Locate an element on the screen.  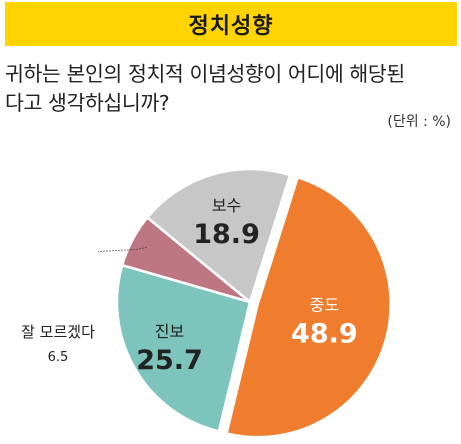
leader-line-dont-know is located at coordinates (122, 249).